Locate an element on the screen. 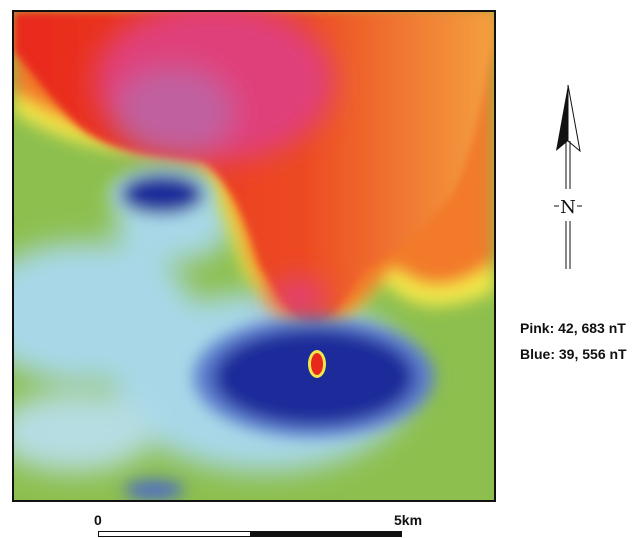 Image resolution: width=633 pixels, height=538 pixels. scale-end-label: 5km is located at coordinates (408, 520).